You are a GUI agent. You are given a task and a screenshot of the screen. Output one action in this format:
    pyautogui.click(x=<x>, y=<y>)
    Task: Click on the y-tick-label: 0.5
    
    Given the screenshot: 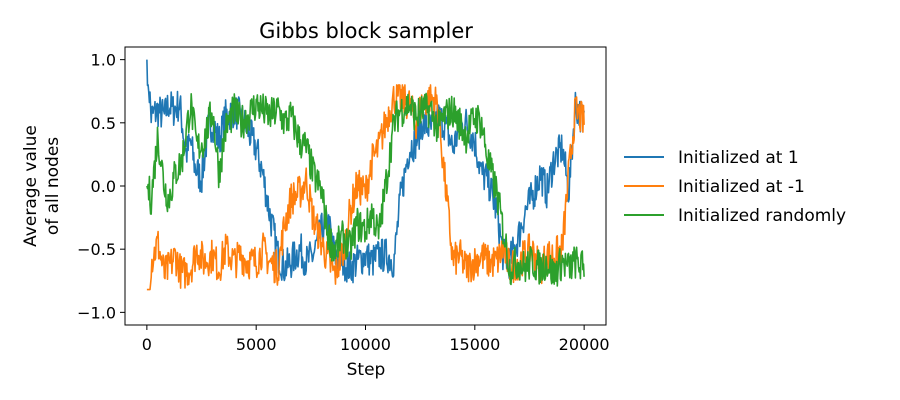 What is the action you would take?
    pyautogui.click(x=103, y=123)
    